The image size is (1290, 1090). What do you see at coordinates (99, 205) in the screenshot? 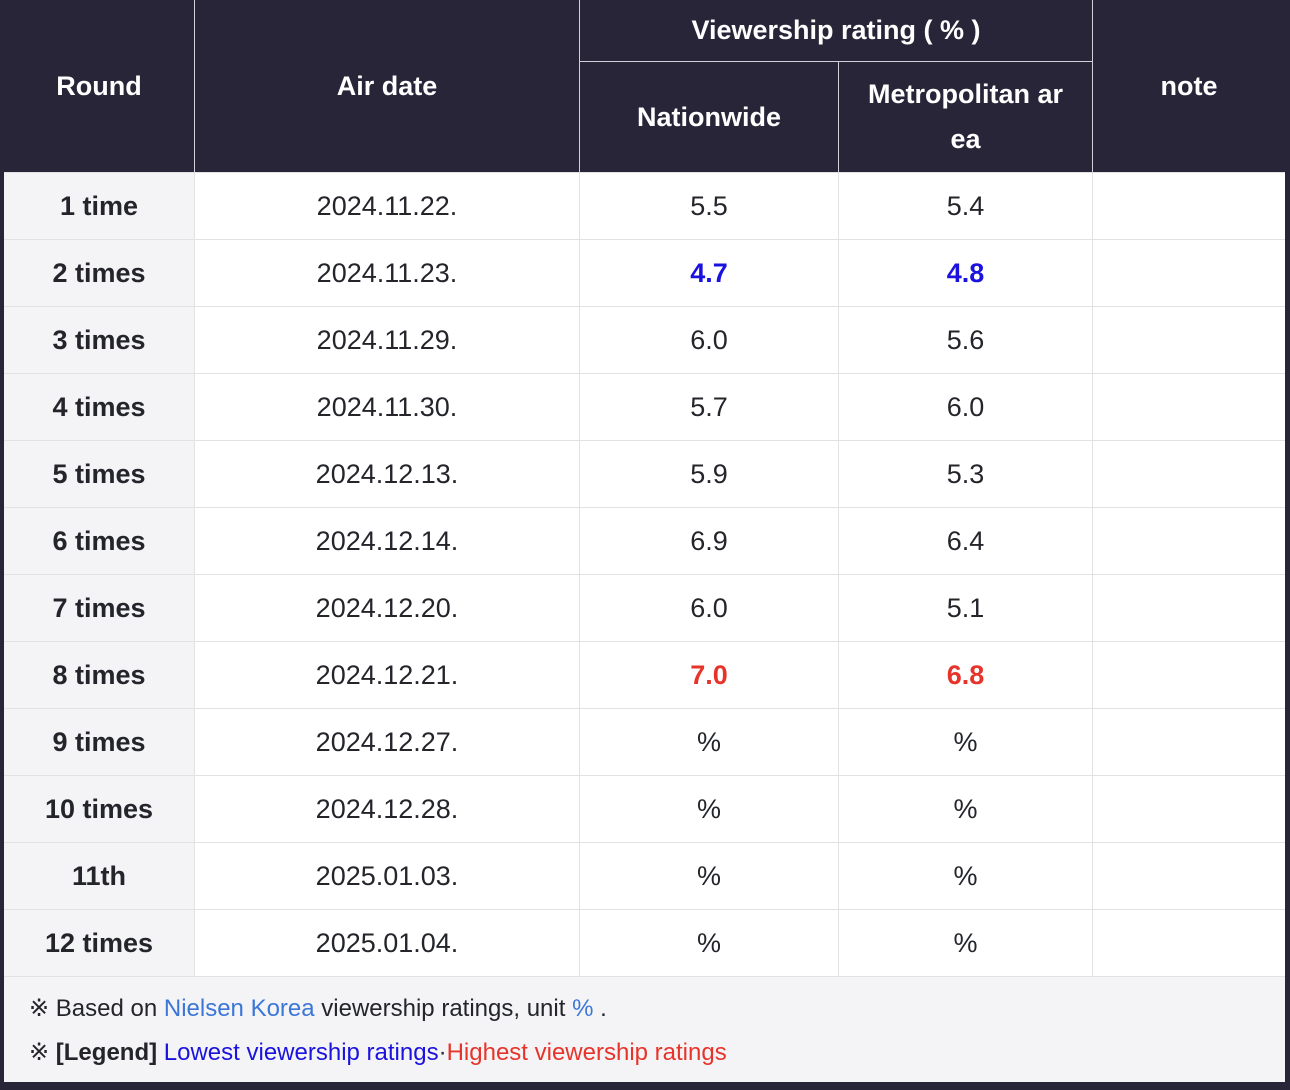
I see `round-cell: 1 time` at bounding box center [99, 205].